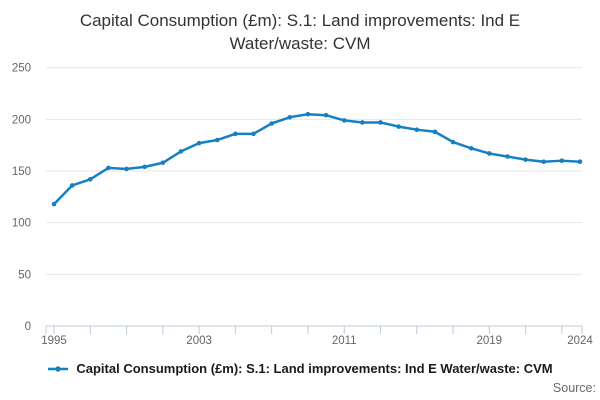  I want to click on chart-title-line-2: Water/waste: CVM, so click(300, 43).